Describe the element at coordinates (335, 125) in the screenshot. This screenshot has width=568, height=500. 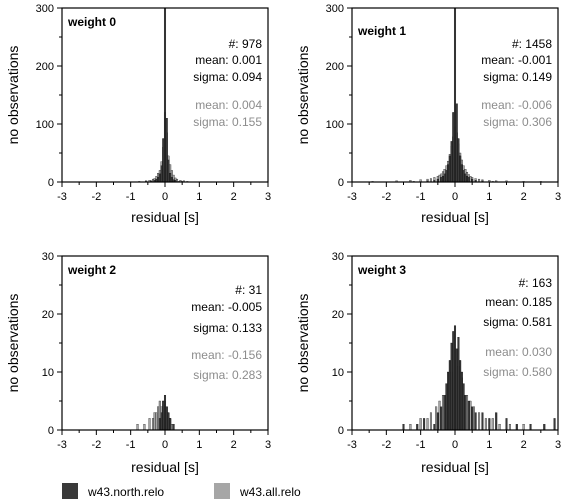
I see `y-tick-label: 100` at that location.